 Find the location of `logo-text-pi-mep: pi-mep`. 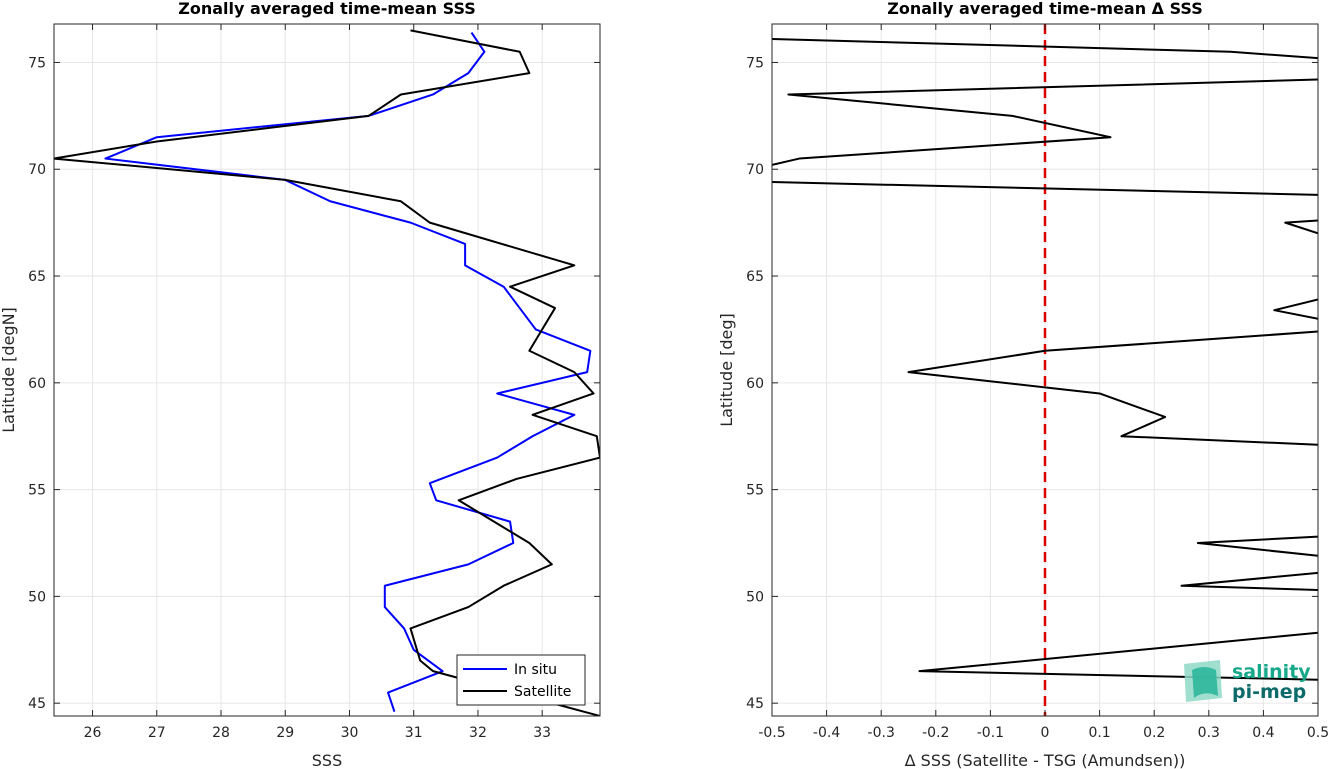

logo-text-pi-mep: pi-mep is located at coordinates (1269, 692).